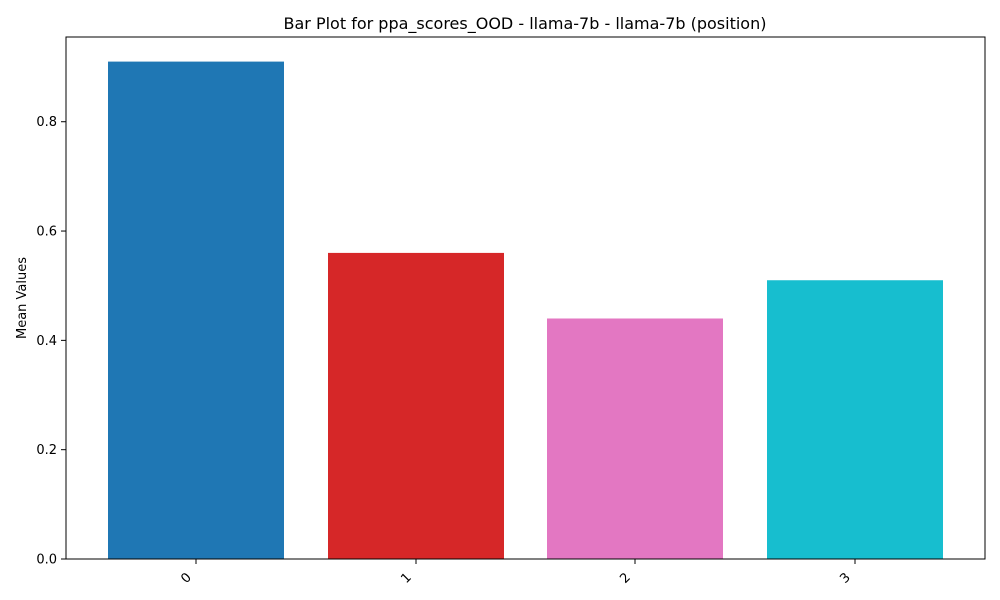 Image resolution: width=1000 pixels, height=600 pixels. What do you see at coordinates (517, 573) in the screenshot?
I see `x-axis-ticks: 0 1 2 3` at bounding box center [517, 573].